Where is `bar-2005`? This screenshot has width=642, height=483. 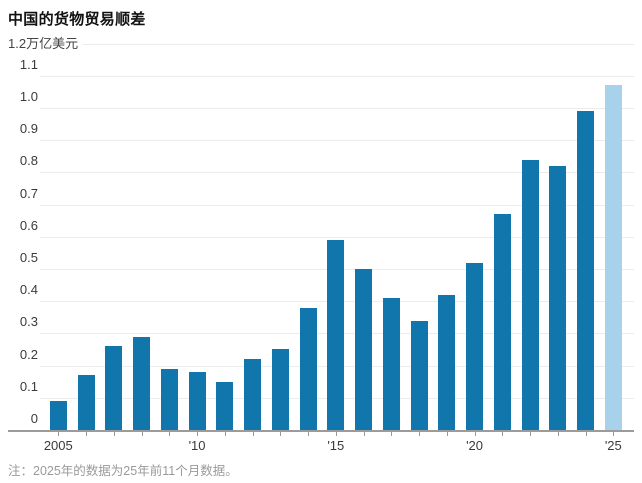 bar-2005 is located at coordinates (58, 415).